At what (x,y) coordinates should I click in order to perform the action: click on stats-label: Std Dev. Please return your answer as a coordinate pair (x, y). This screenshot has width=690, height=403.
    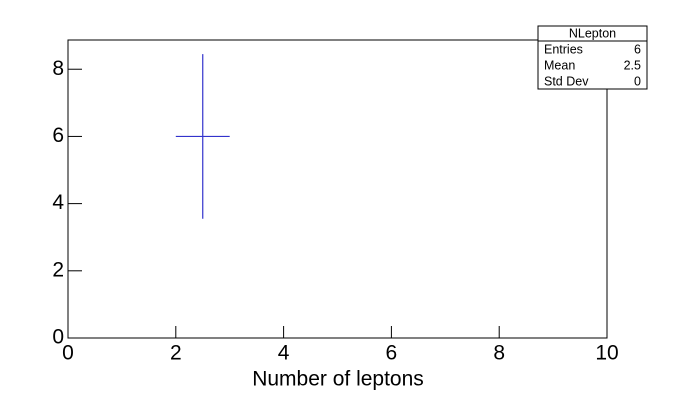
    Looking at the image, I should click on (566, 81).